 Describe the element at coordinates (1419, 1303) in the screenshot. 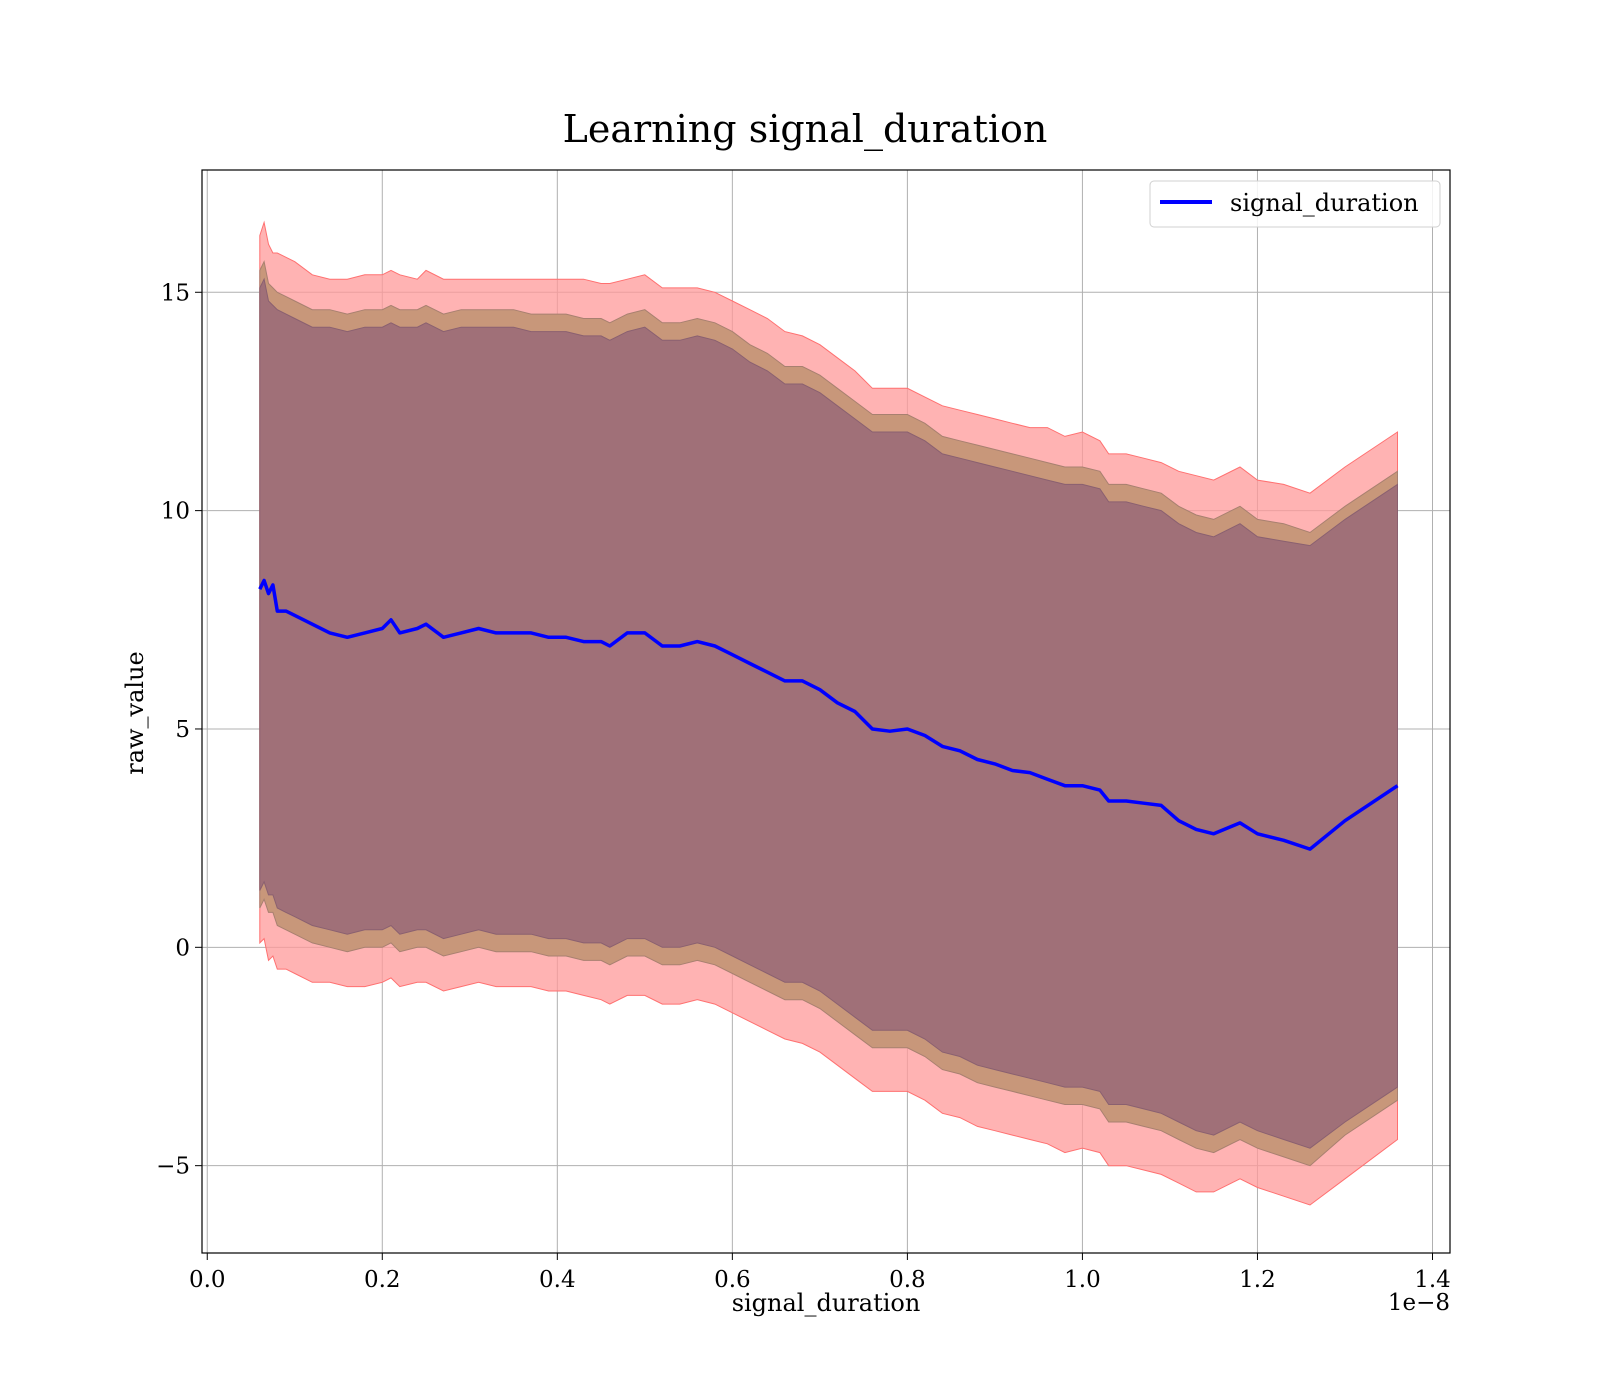

I see `x-offset-label: 1e−8` at that location.